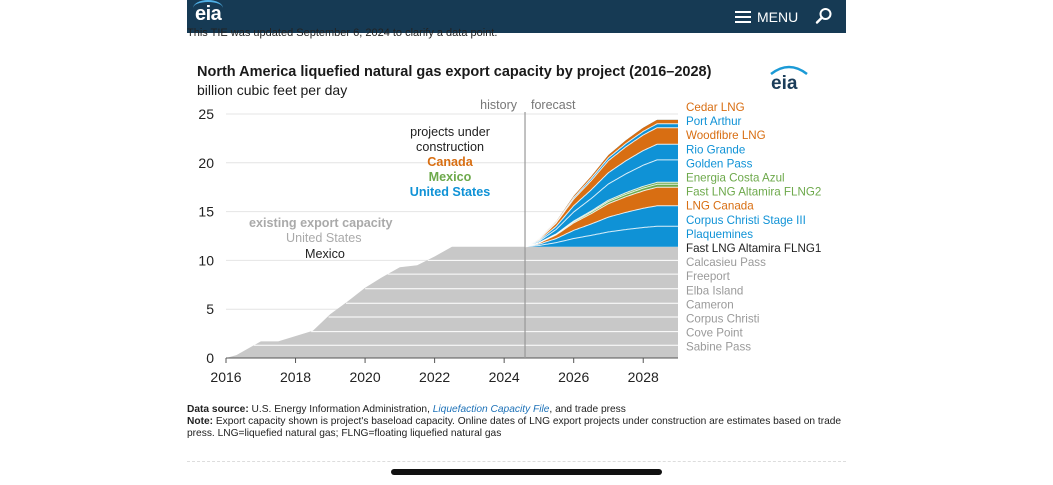 The image size is (1053, 485). I want to click on construction-canada-label: Canada, so click(450, 162).